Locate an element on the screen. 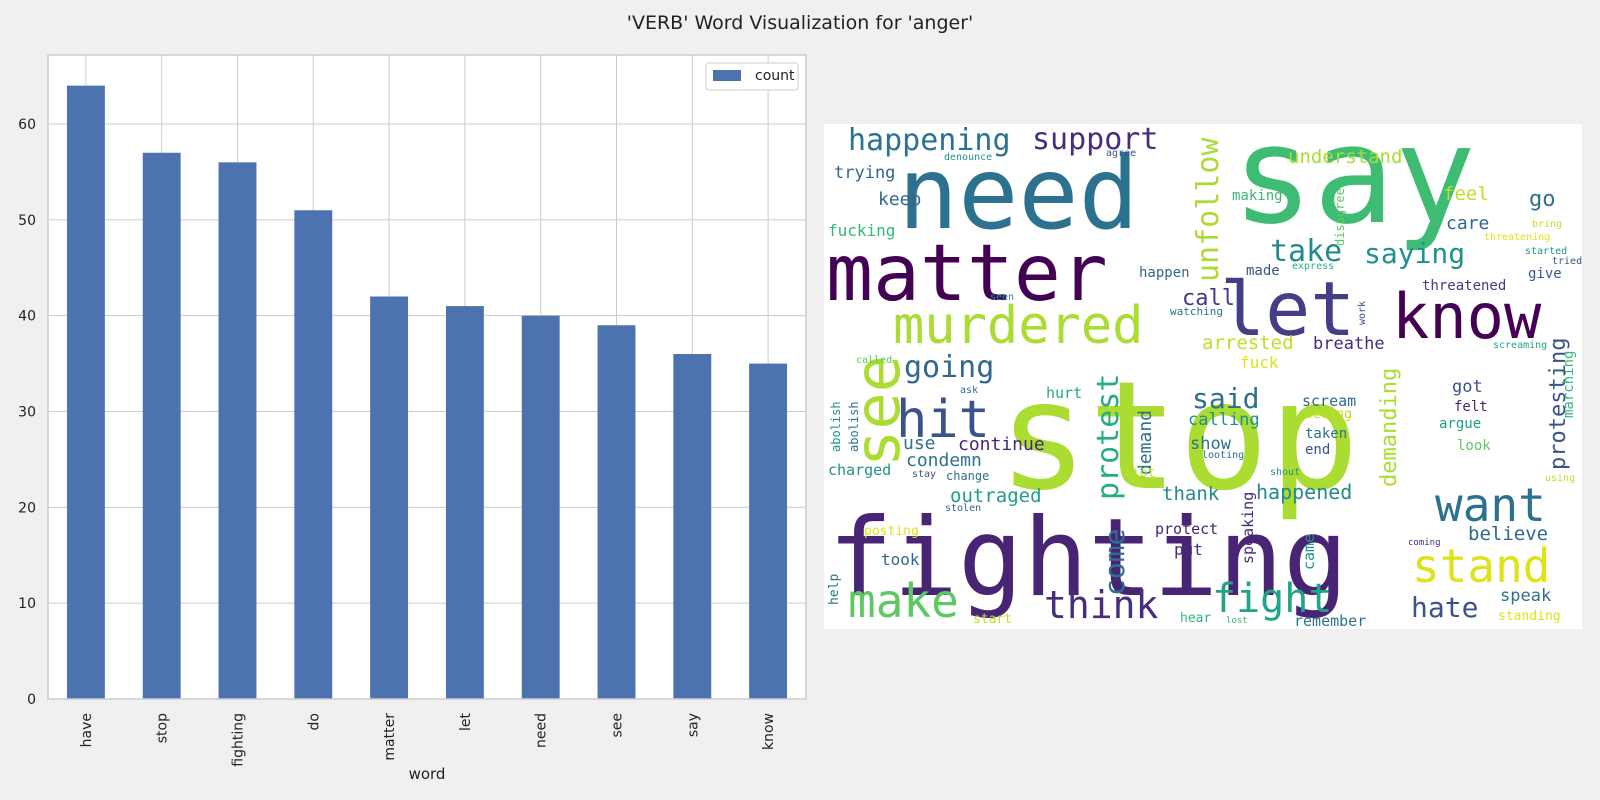 The height and width of the screenshot is (800, 1600). cloud-word-argue: argue is located at coordinates (1460, 424).